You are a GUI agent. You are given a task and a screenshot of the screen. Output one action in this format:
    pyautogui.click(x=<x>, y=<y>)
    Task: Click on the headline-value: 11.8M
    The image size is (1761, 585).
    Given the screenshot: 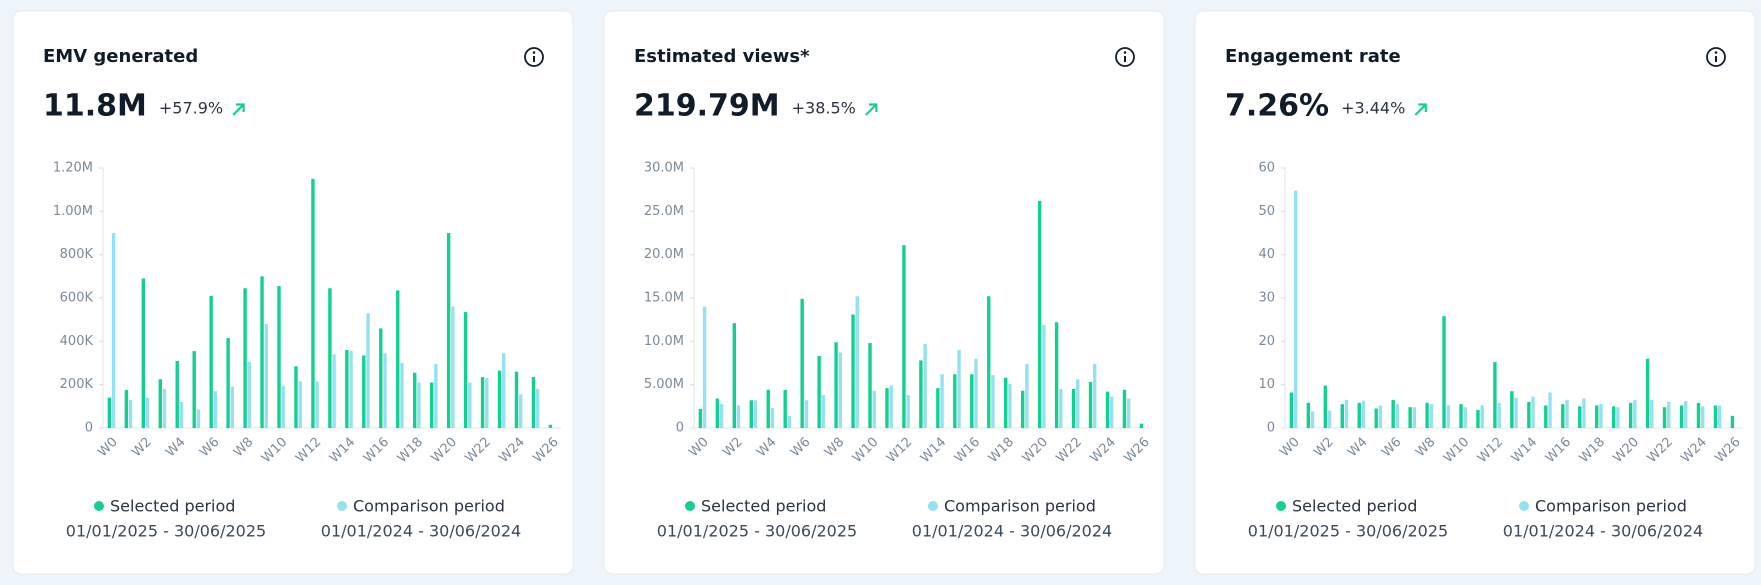 What is the action you would take?
    pyautogui.click(x=95, y=106)
    